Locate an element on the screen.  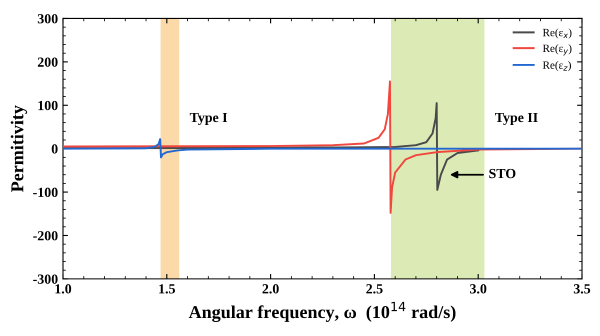
legend-label: Re(ε$_{y}$) is located at coordinates (557, 50).